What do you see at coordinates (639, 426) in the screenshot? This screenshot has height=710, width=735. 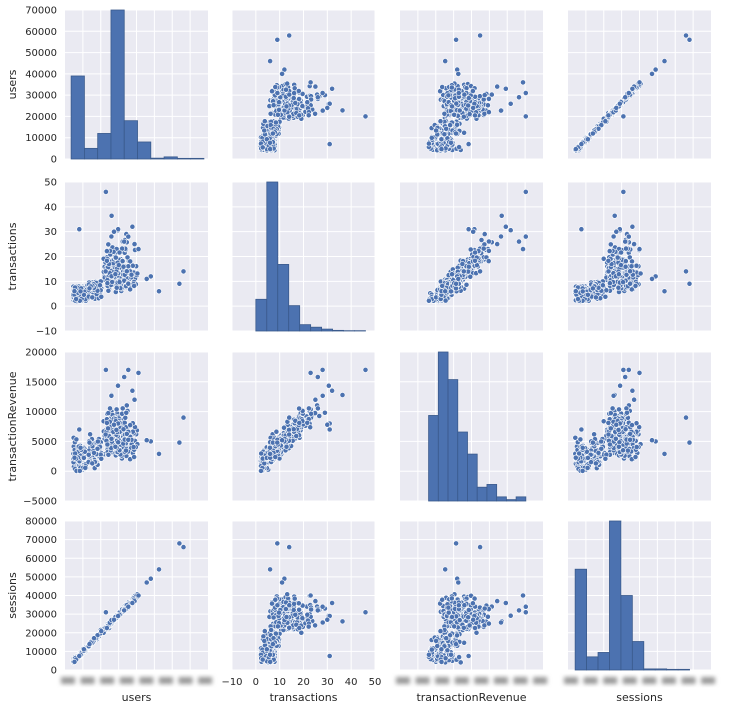 I see `panel-transactionRevenue-vs-sessions` at bounding box center [639, 426].